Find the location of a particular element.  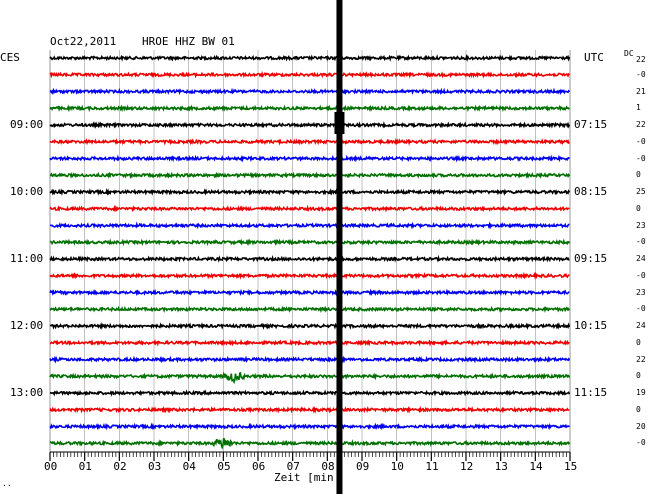

x-tick-label-05: 05 is located at coordinates (224, 466).